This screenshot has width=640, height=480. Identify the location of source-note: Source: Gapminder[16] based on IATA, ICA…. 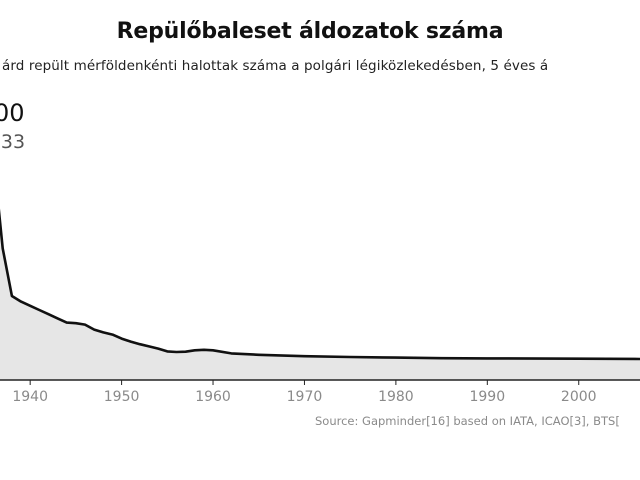
(467, 421).